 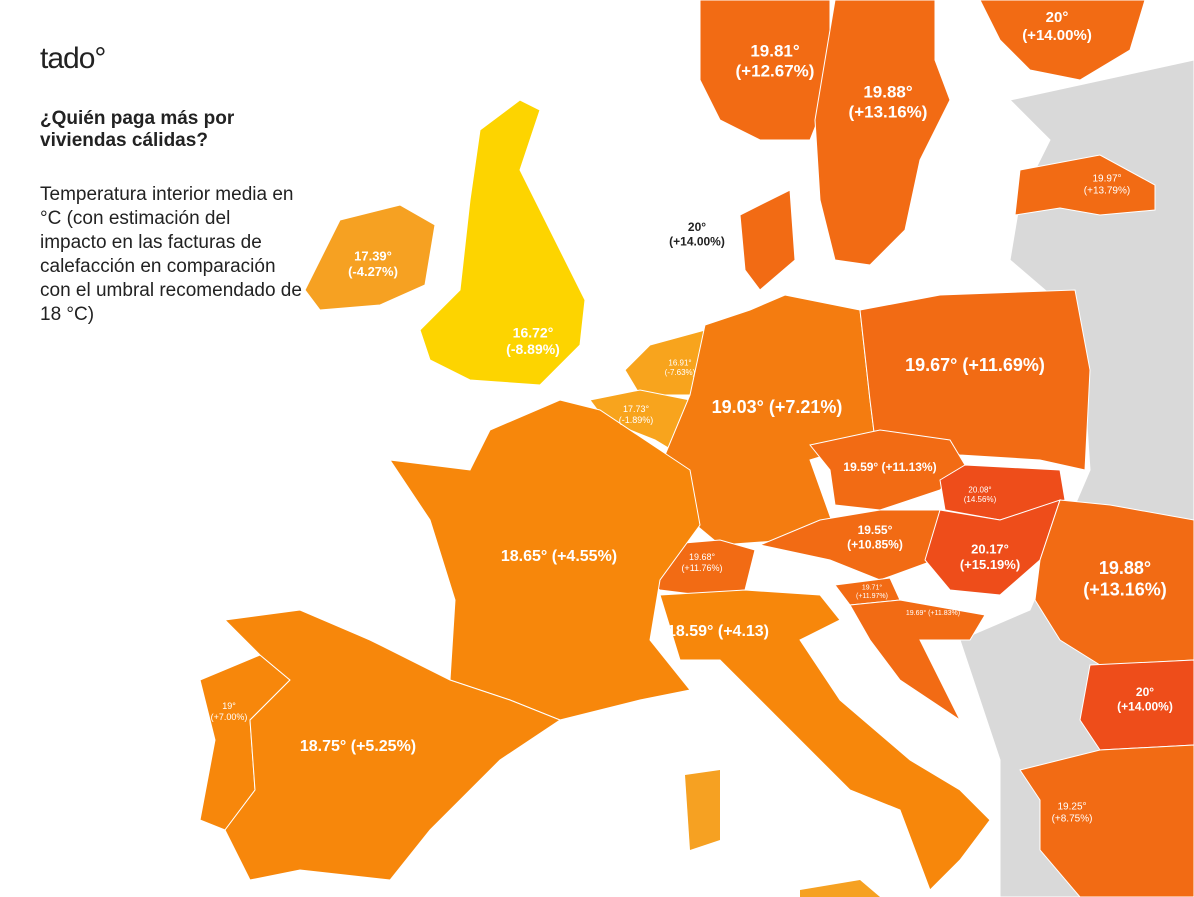 I want to click on region-label: (-7.63%), so click(x=680, y=372).